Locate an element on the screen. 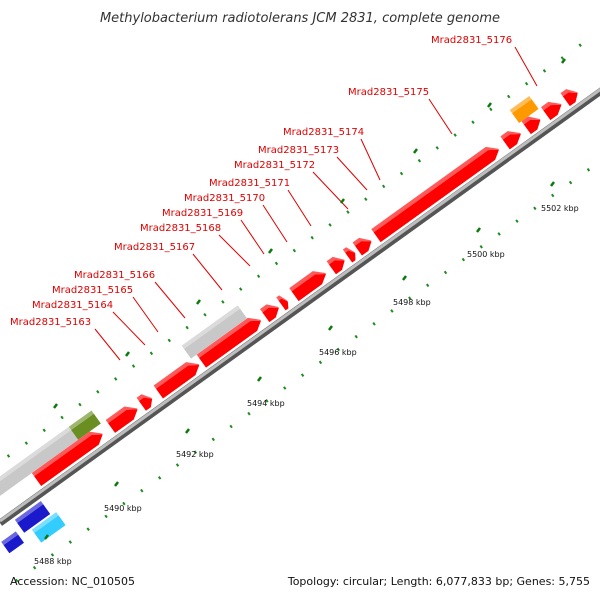  gene-label-5169: Mrad2831_5169 is located at coordinates (202, 213).